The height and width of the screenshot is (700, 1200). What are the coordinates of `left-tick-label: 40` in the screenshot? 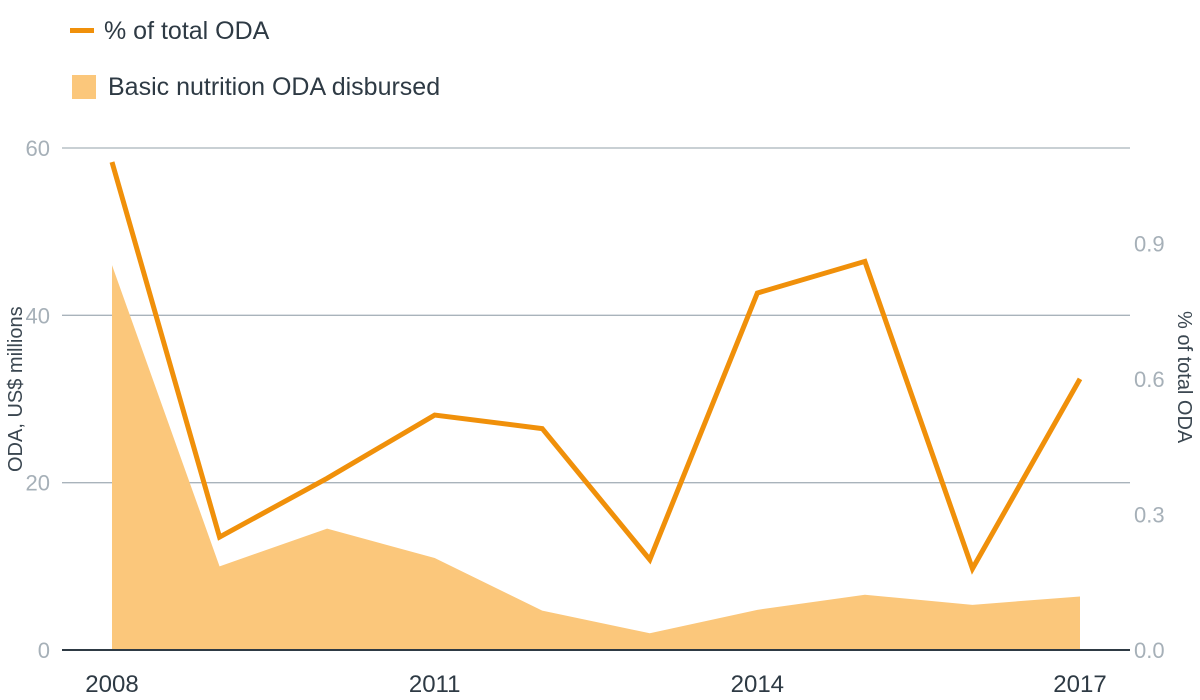 It's located at (38, 315).